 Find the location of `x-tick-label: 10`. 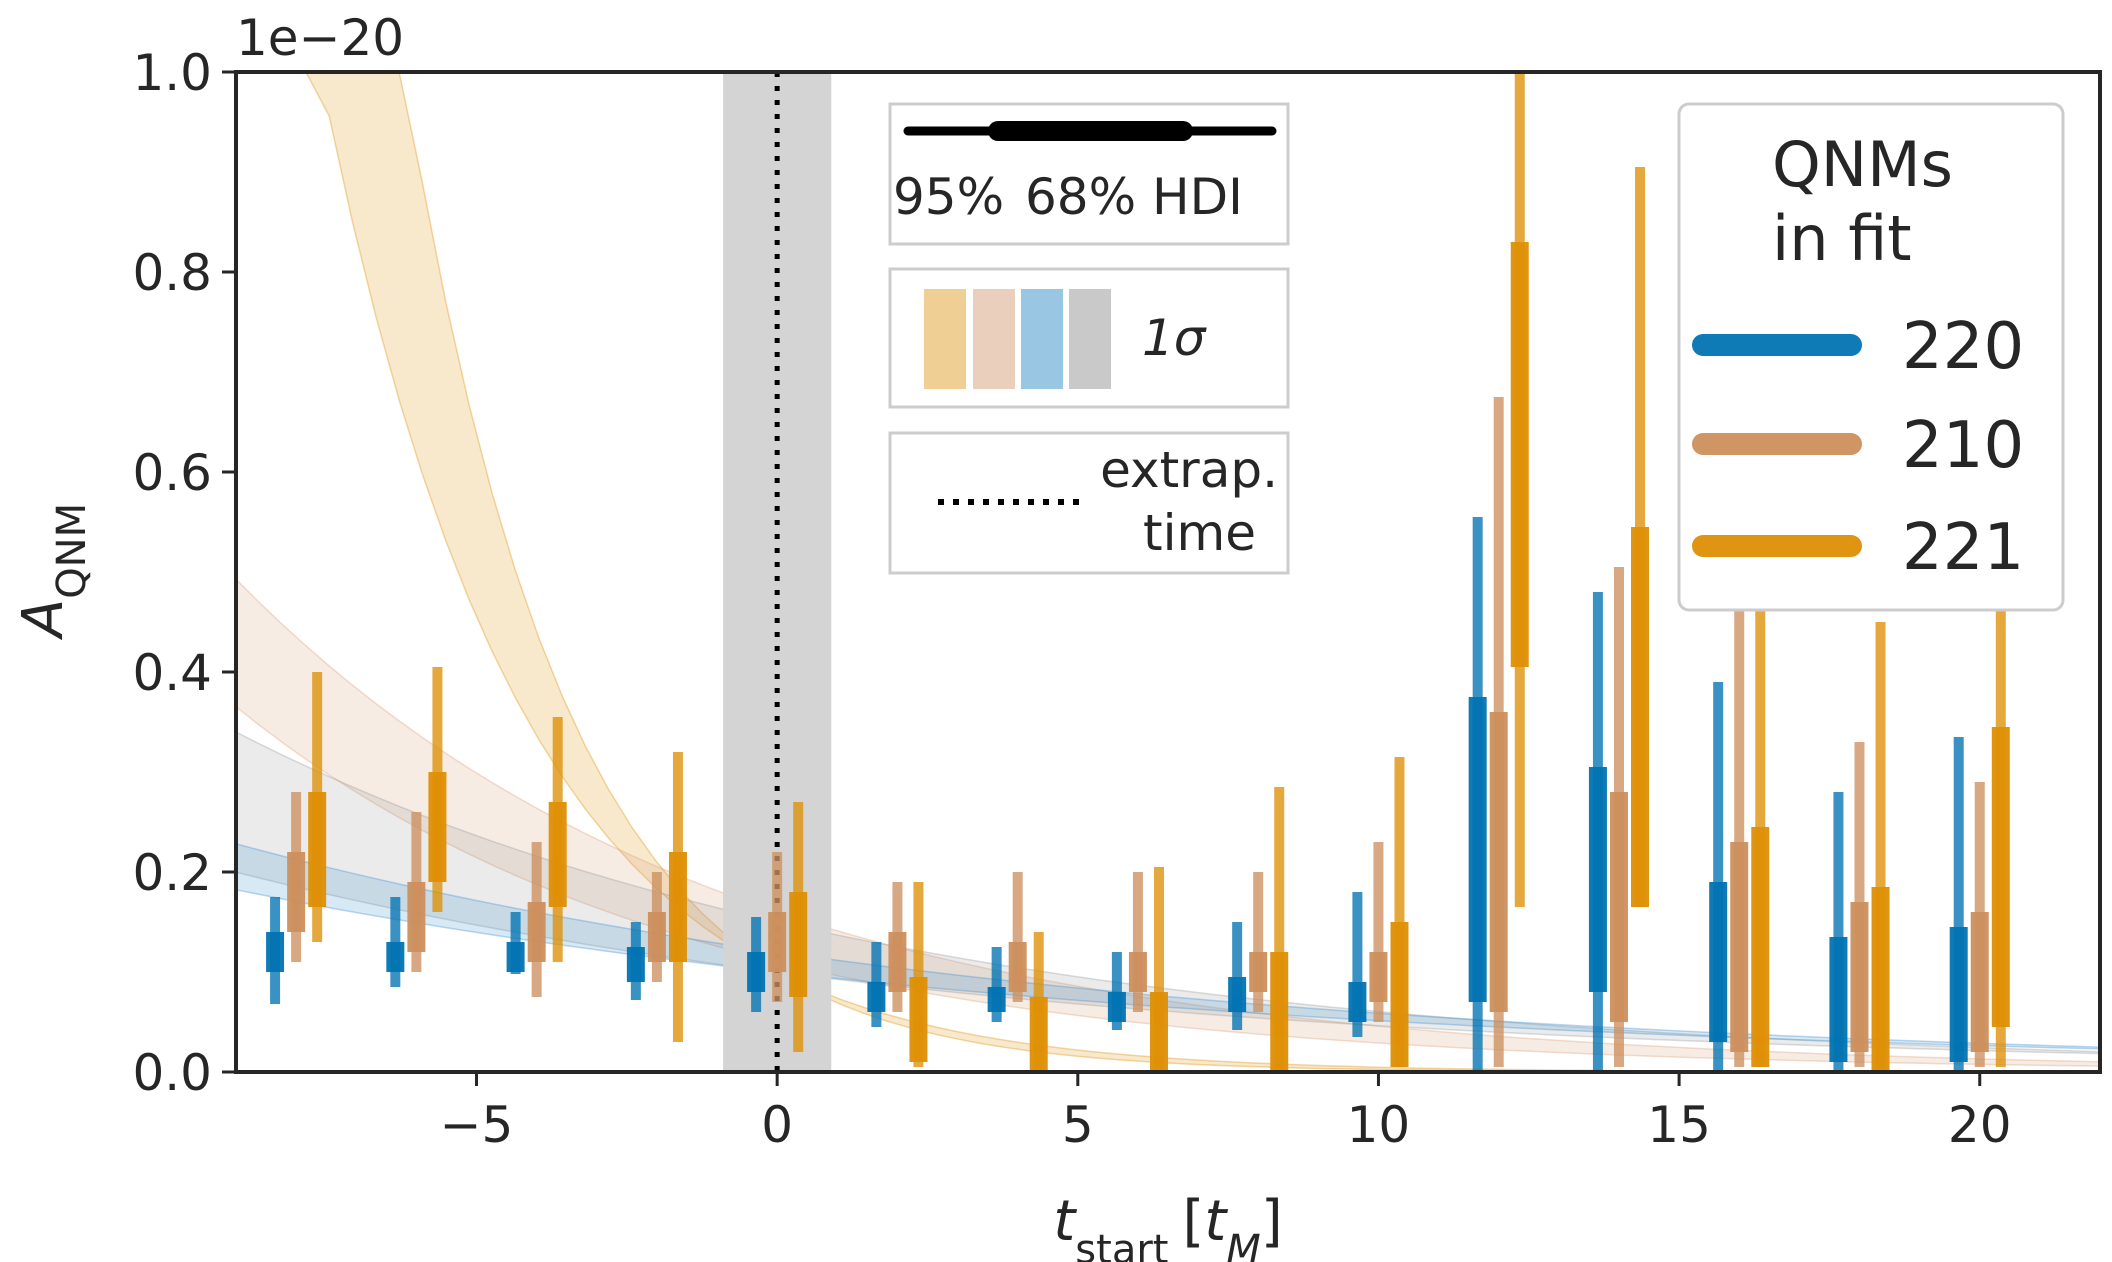

x-tick-label: 10 is located at coordinates (1379, 1125).